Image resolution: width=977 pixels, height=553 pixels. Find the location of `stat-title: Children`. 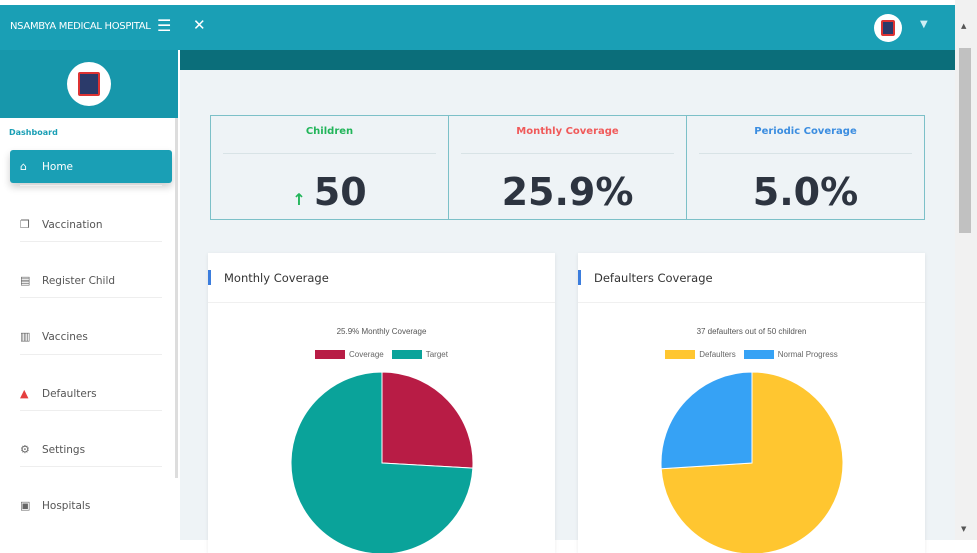

stat-title: Children is located at coordinates (329, 131).